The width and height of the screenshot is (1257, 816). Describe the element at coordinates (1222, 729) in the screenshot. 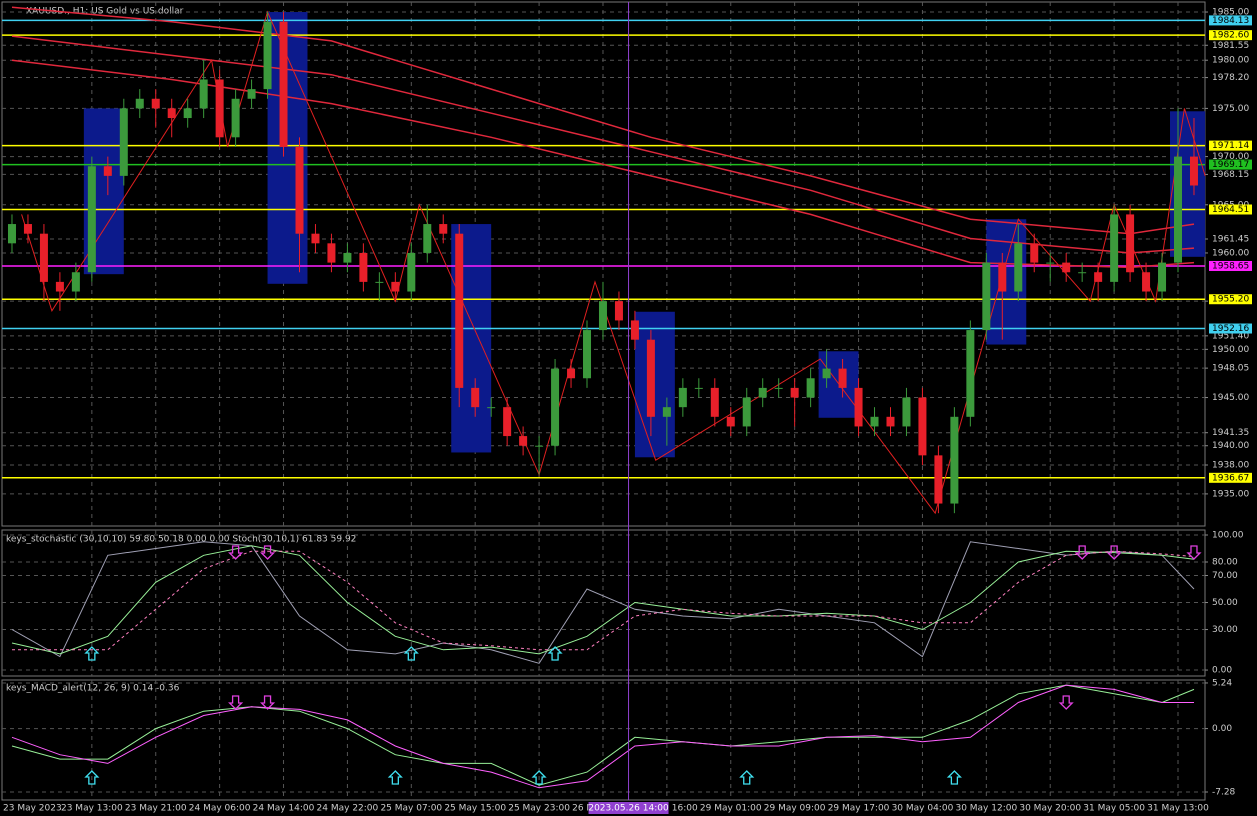

I see `y-tick-label: 0.00` at that location.